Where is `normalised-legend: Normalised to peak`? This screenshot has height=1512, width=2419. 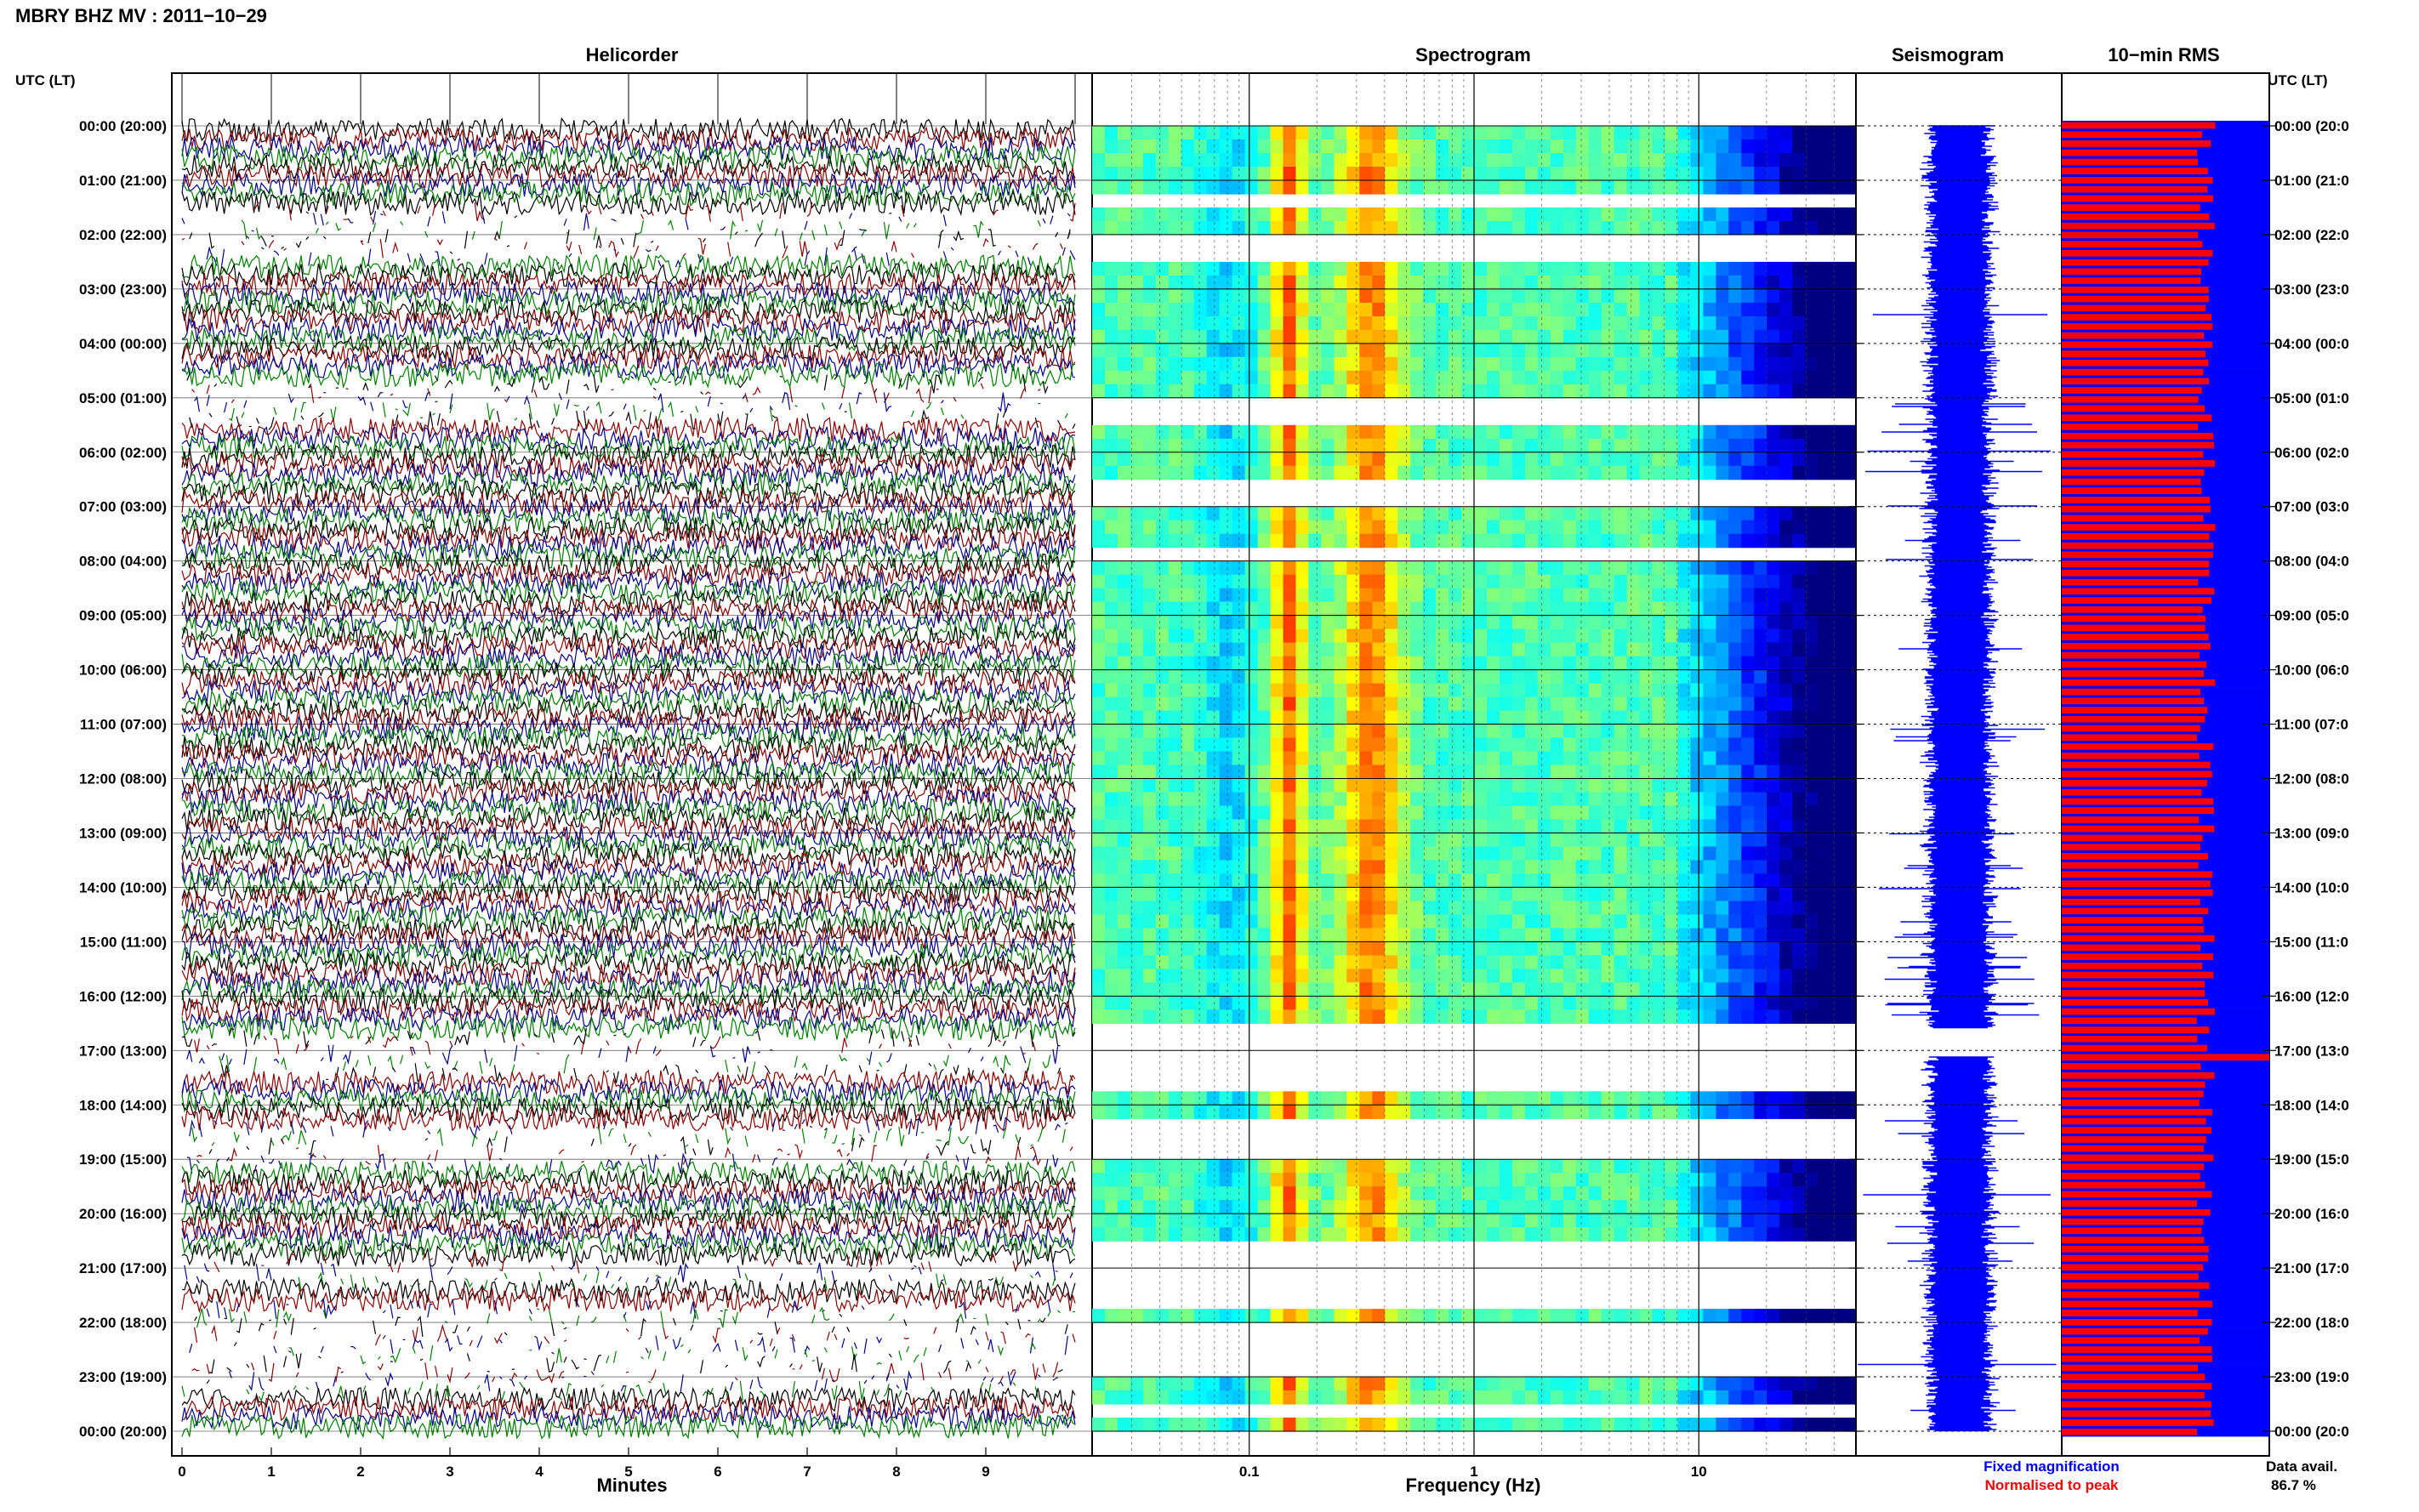
normalised-legend: Normalised to peak is located at coordinates (2052, 1485).